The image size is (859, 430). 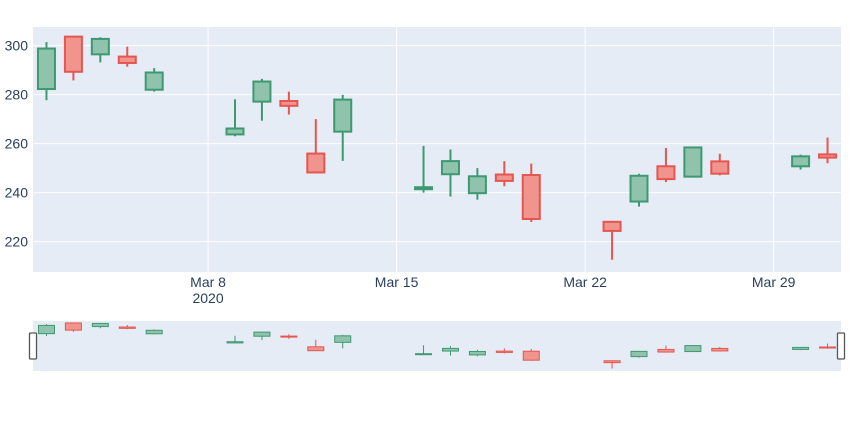 What do you see at coordinates (774, 282) in the screenshot?
I see `x-tick-label: Mar 29` at bounding box center [774, 282].